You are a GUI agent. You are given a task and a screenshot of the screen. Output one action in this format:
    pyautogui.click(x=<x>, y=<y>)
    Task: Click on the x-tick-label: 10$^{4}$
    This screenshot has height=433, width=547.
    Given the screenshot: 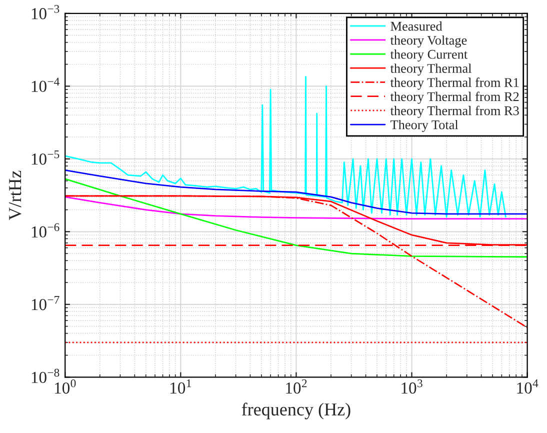 What is the action you would take?
    pyautogui.click(x=527, y=386)
    